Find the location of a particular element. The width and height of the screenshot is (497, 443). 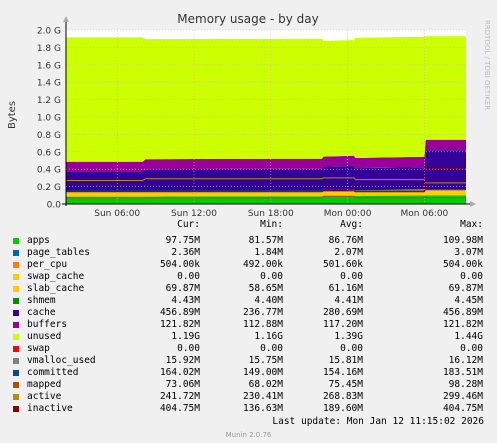

y-tick-label: 1.6 G is located at coordinates (49, 66).